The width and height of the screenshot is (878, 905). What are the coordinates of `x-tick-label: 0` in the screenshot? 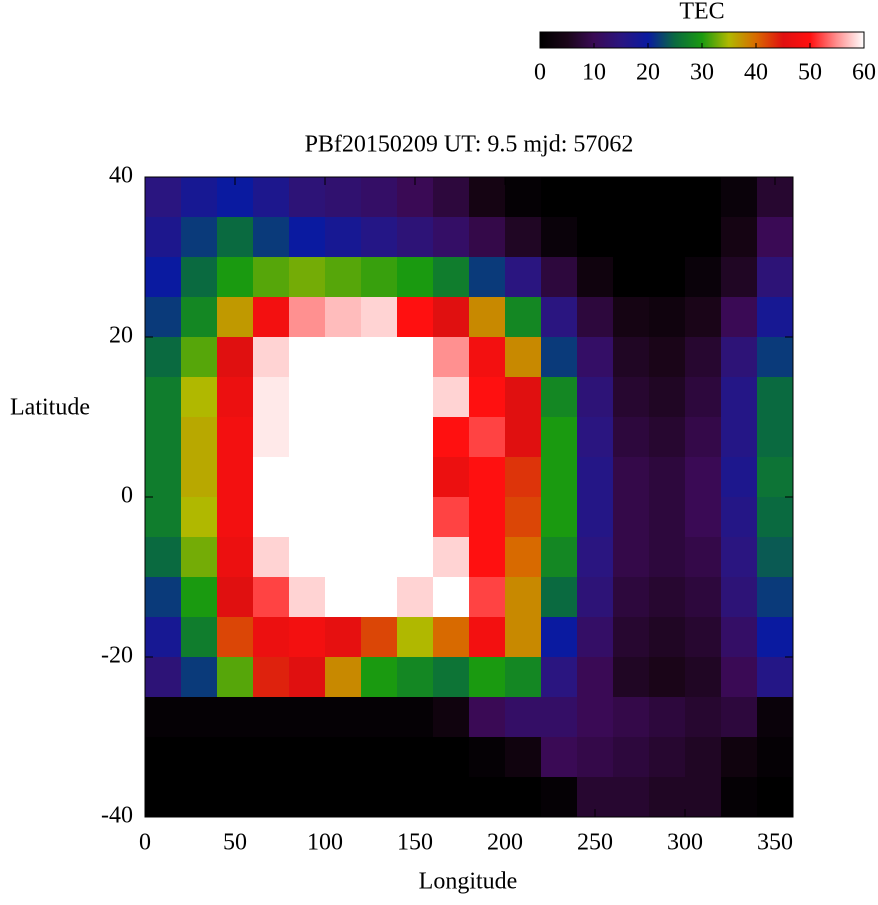 It's located at (145, 843).